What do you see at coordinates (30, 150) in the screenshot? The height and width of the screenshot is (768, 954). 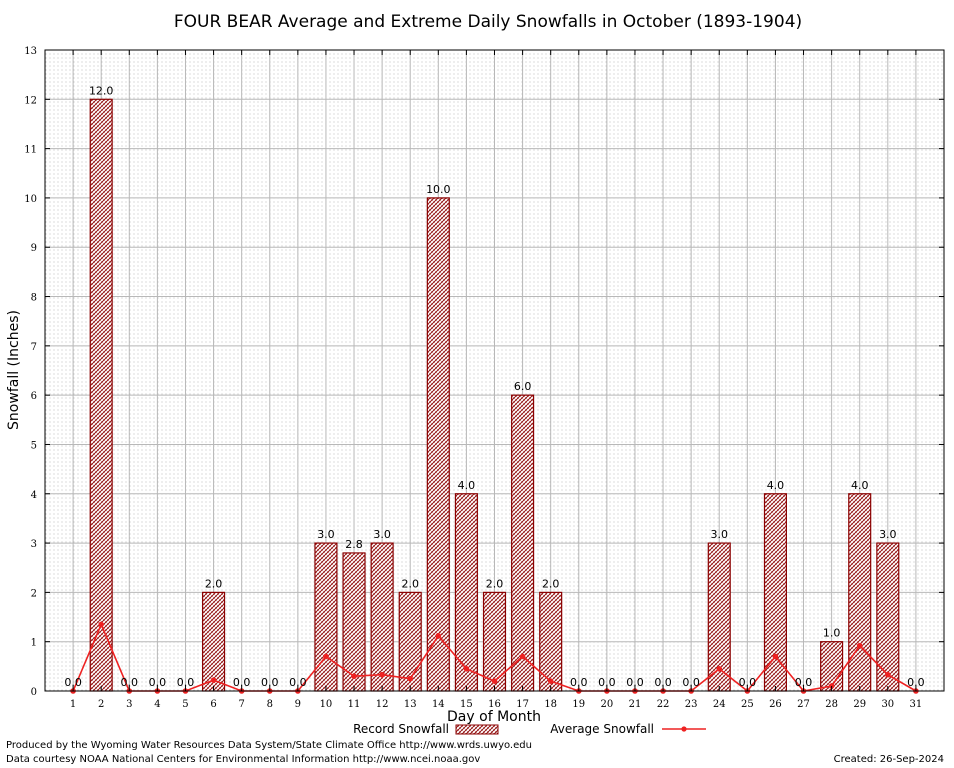 I see `y-tick-label: 11` at bounding box center [30, 150].